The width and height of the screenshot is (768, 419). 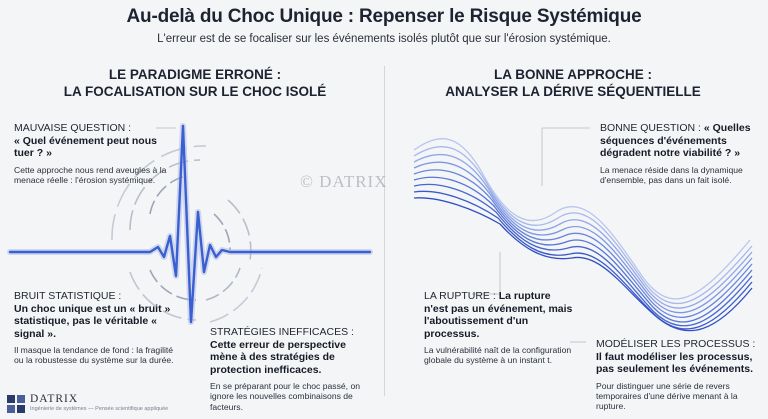 What do you see at coordinates (676, 344) in the screenshot?
I see `model-label: MODÉLISER LES PROCESSUS :` at bounding box center [676, 344].